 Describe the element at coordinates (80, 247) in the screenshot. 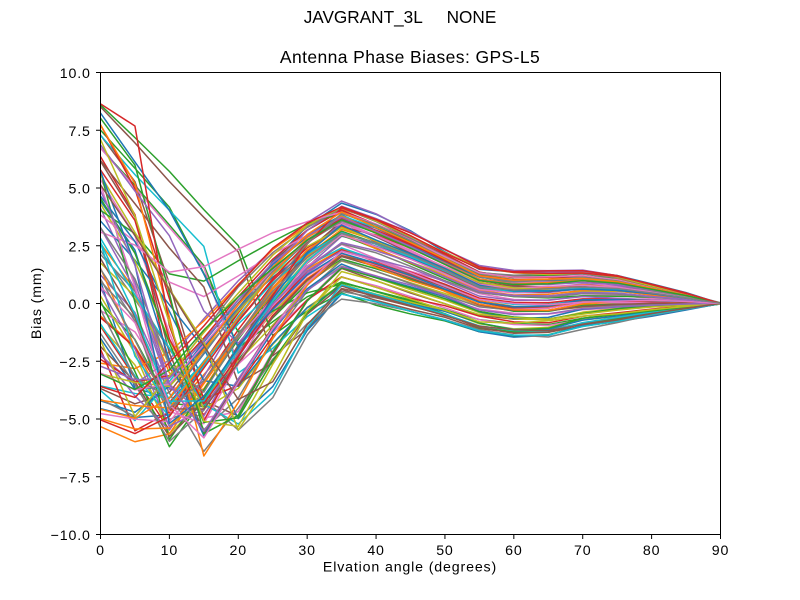

I see `svg-text: 2.5` at that location.